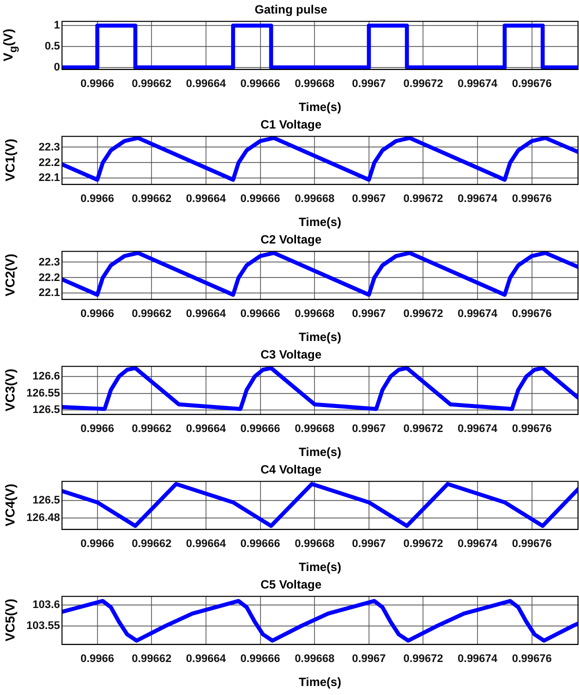 This screenshot has height=695, width=579. I want to click on chart-title: C3 Voltage, so click(291, 355).